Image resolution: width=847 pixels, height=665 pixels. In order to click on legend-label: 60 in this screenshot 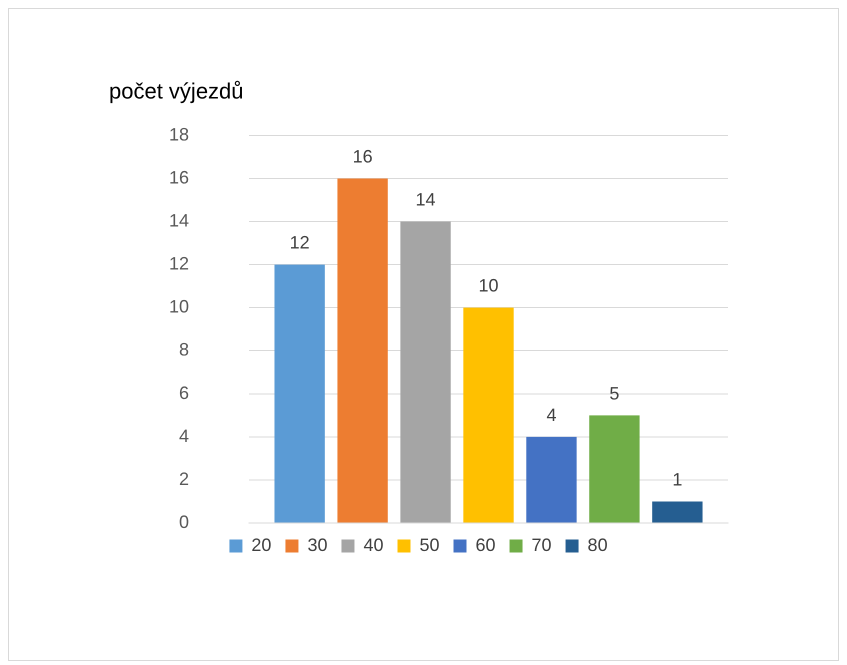, I will do `click(486, 544)`.